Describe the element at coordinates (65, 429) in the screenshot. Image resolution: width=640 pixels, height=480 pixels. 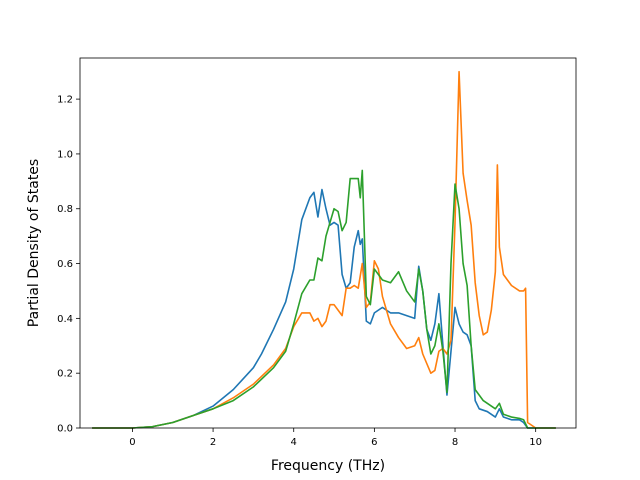
I see `y-tick-label: 0.0` at that location.